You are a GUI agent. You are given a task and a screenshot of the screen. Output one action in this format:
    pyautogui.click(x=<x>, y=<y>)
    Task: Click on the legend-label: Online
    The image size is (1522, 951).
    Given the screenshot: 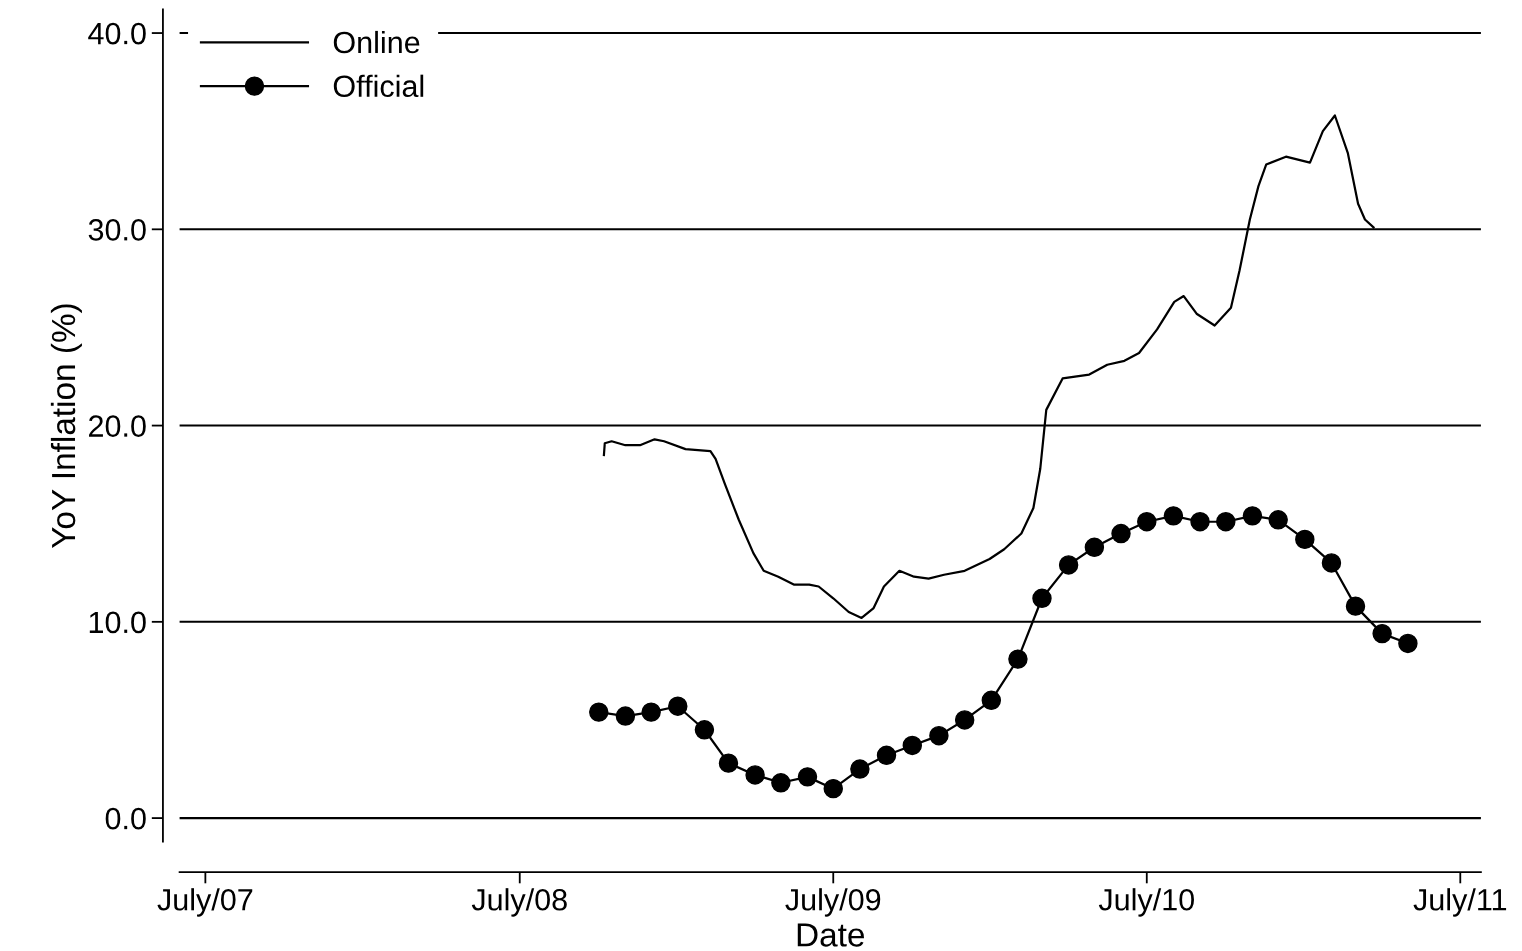 What is the action you would take?
    pyautogui.click(x=376, y=42)
    